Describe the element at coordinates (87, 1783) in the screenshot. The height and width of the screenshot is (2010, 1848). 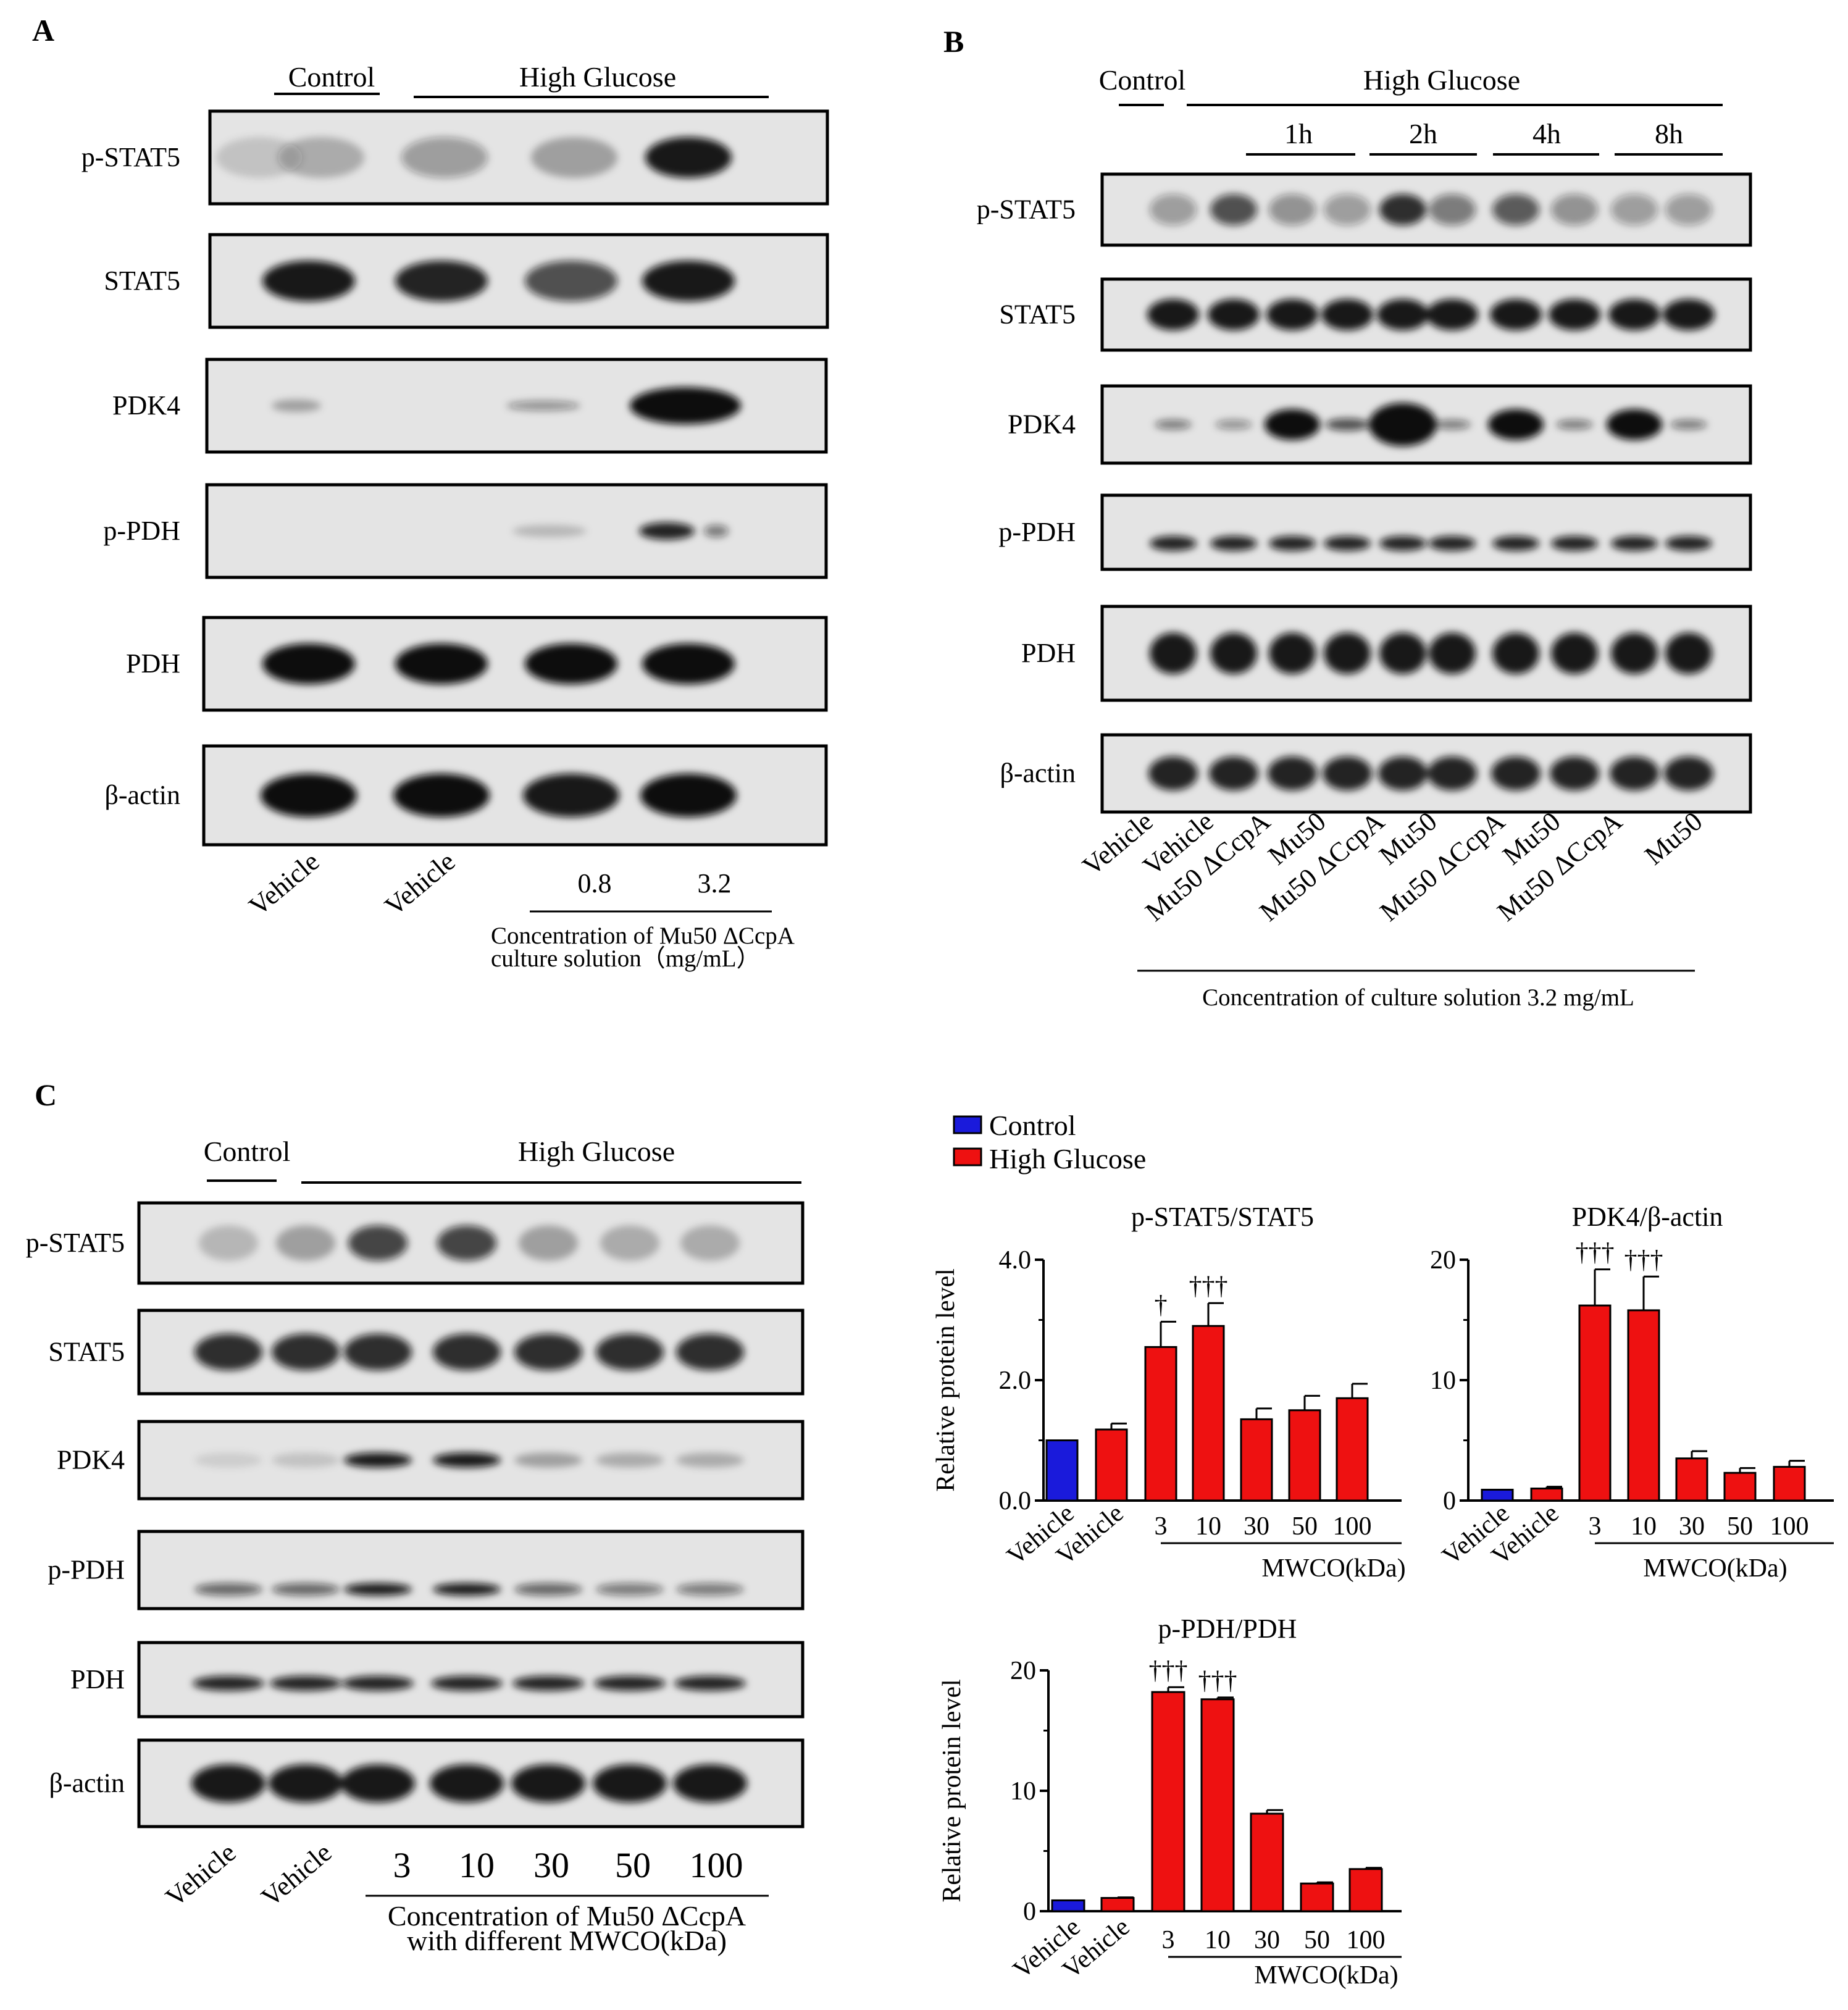
I see `panel-c-blot-label: β-actin` at that location.